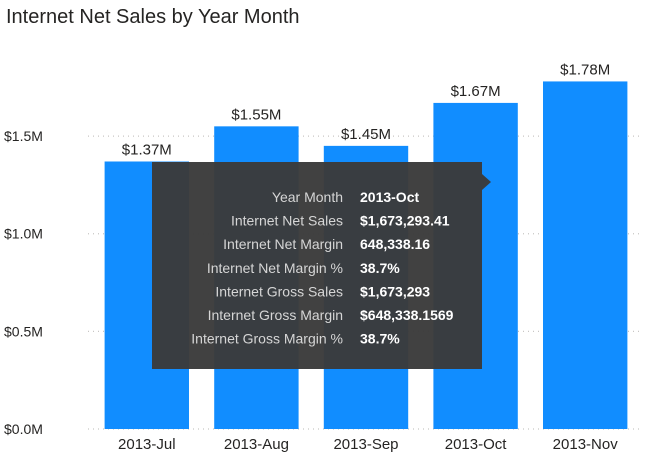  I want to click on tooltip-value: $1,673,293.41, so click(405, 221).